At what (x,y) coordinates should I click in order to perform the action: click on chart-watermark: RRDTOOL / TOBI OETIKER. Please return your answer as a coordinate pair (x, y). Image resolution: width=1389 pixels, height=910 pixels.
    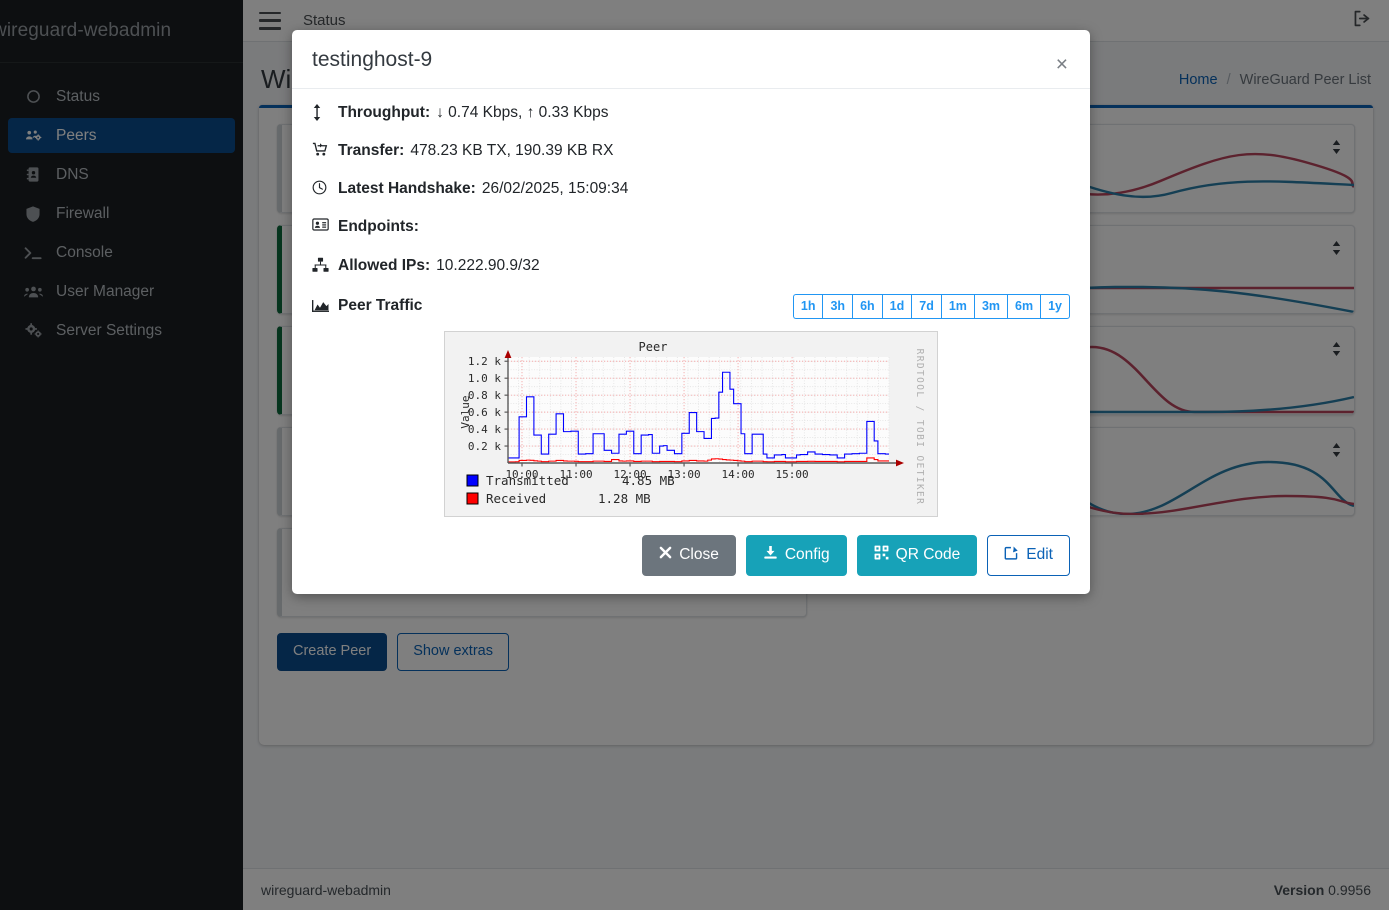
    Looking at the image, I should click on (919, 426).